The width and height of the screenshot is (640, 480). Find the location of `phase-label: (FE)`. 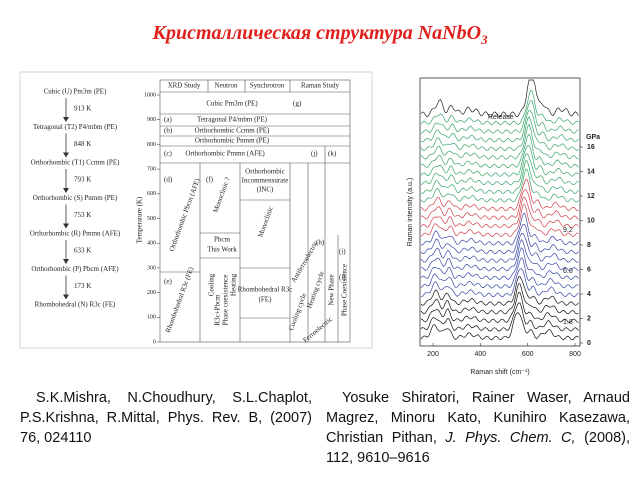

phase-label: (FE) is located at coordinates (266, 300).